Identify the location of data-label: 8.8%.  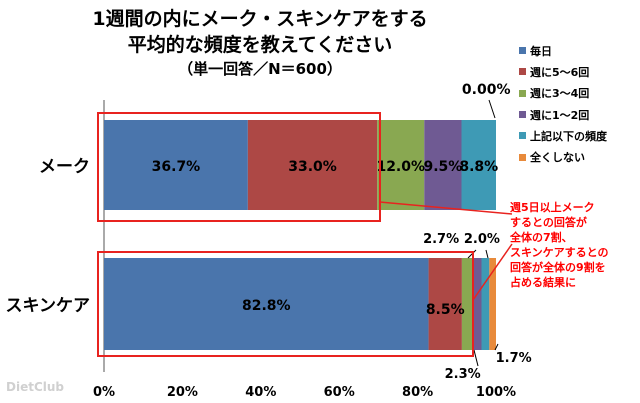
(478, 167).